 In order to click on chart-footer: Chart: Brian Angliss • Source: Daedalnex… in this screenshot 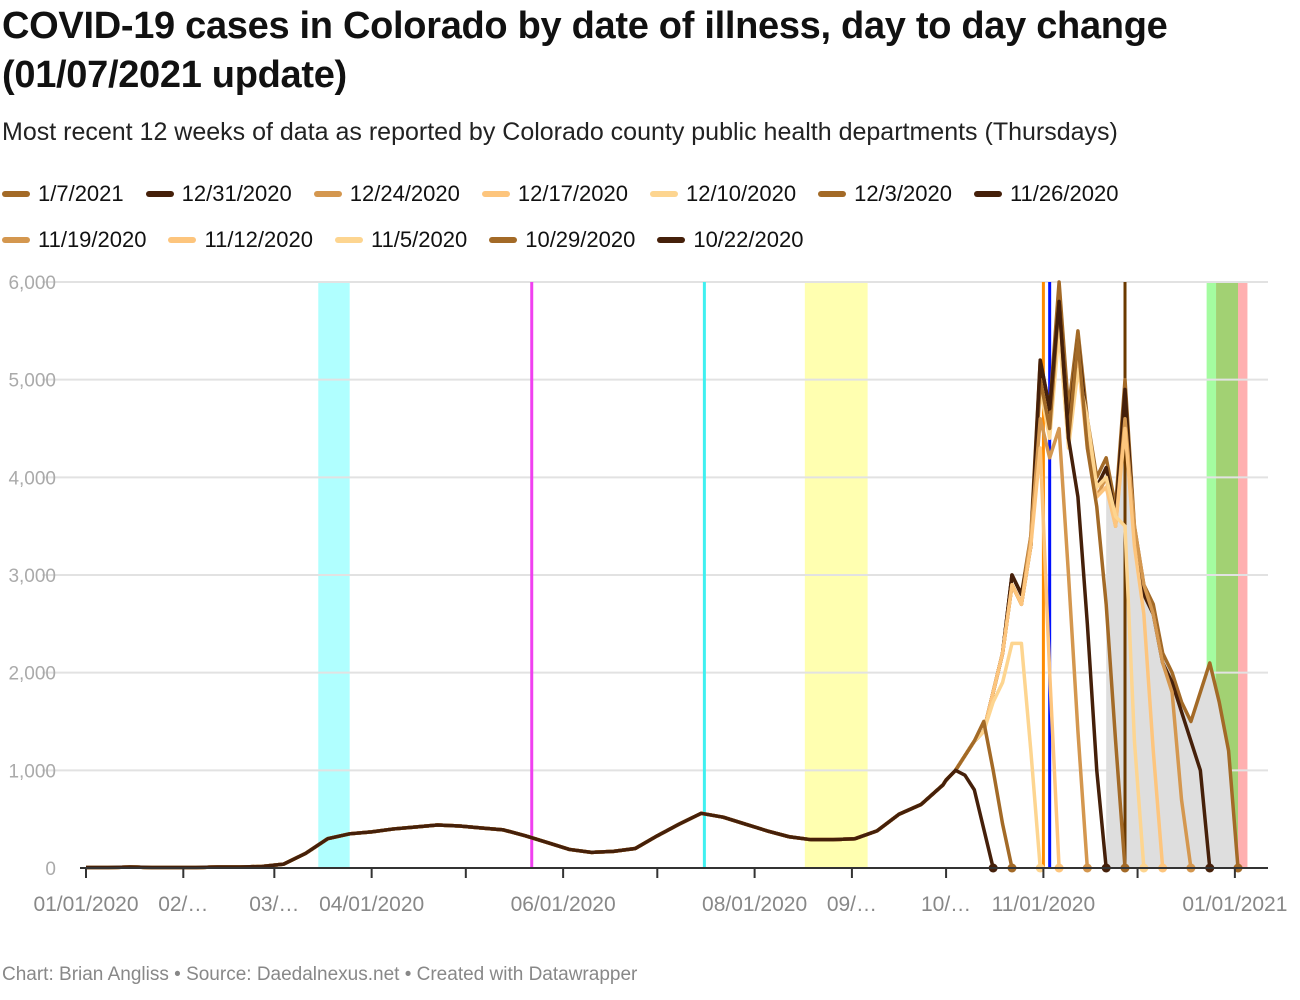, I will do `click(320, 974)`.